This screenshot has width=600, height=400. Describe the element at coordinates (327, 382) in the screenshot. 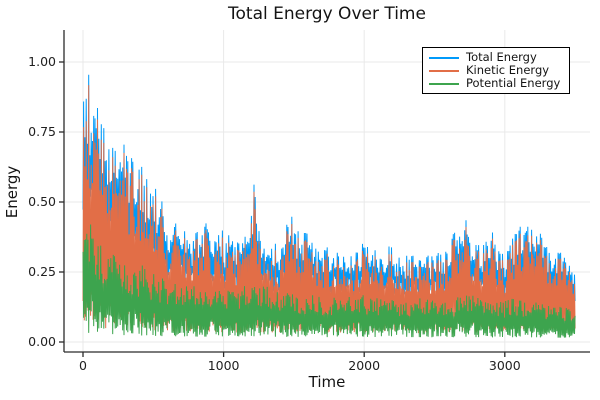

I see `x-axis-label: Time` at that location.